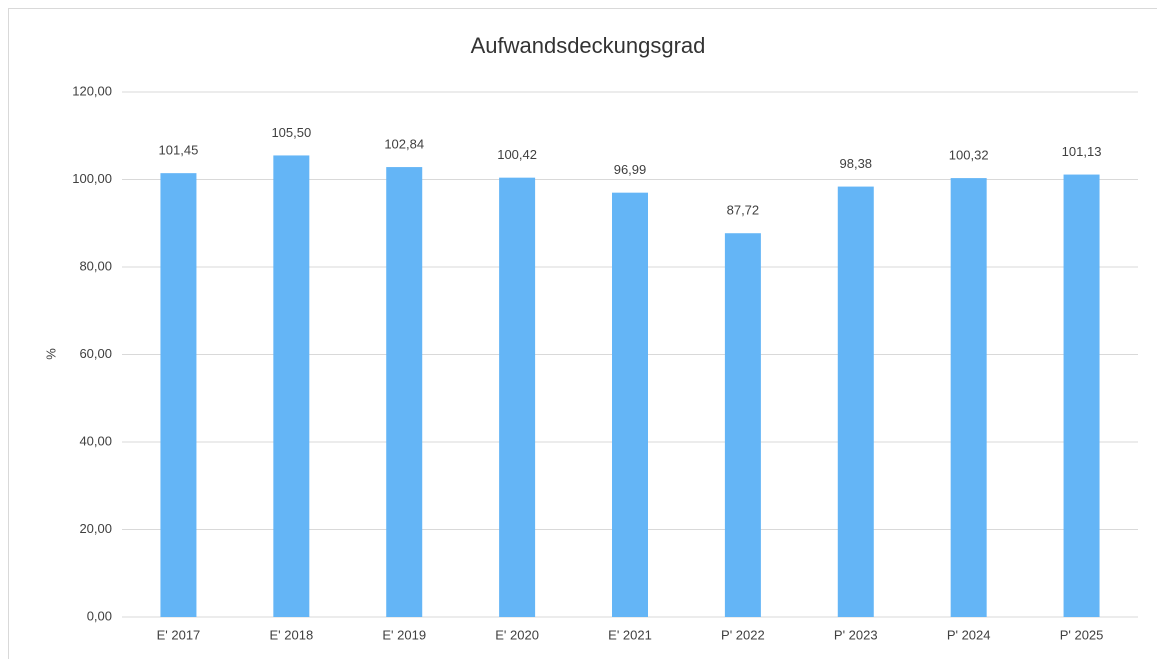 The width and height of the screenshot is (1157, 659). What do you see at coordinates (969, 155) in the screenshot?
I see `value-label: 100,32` at bounding box center [969, 155].